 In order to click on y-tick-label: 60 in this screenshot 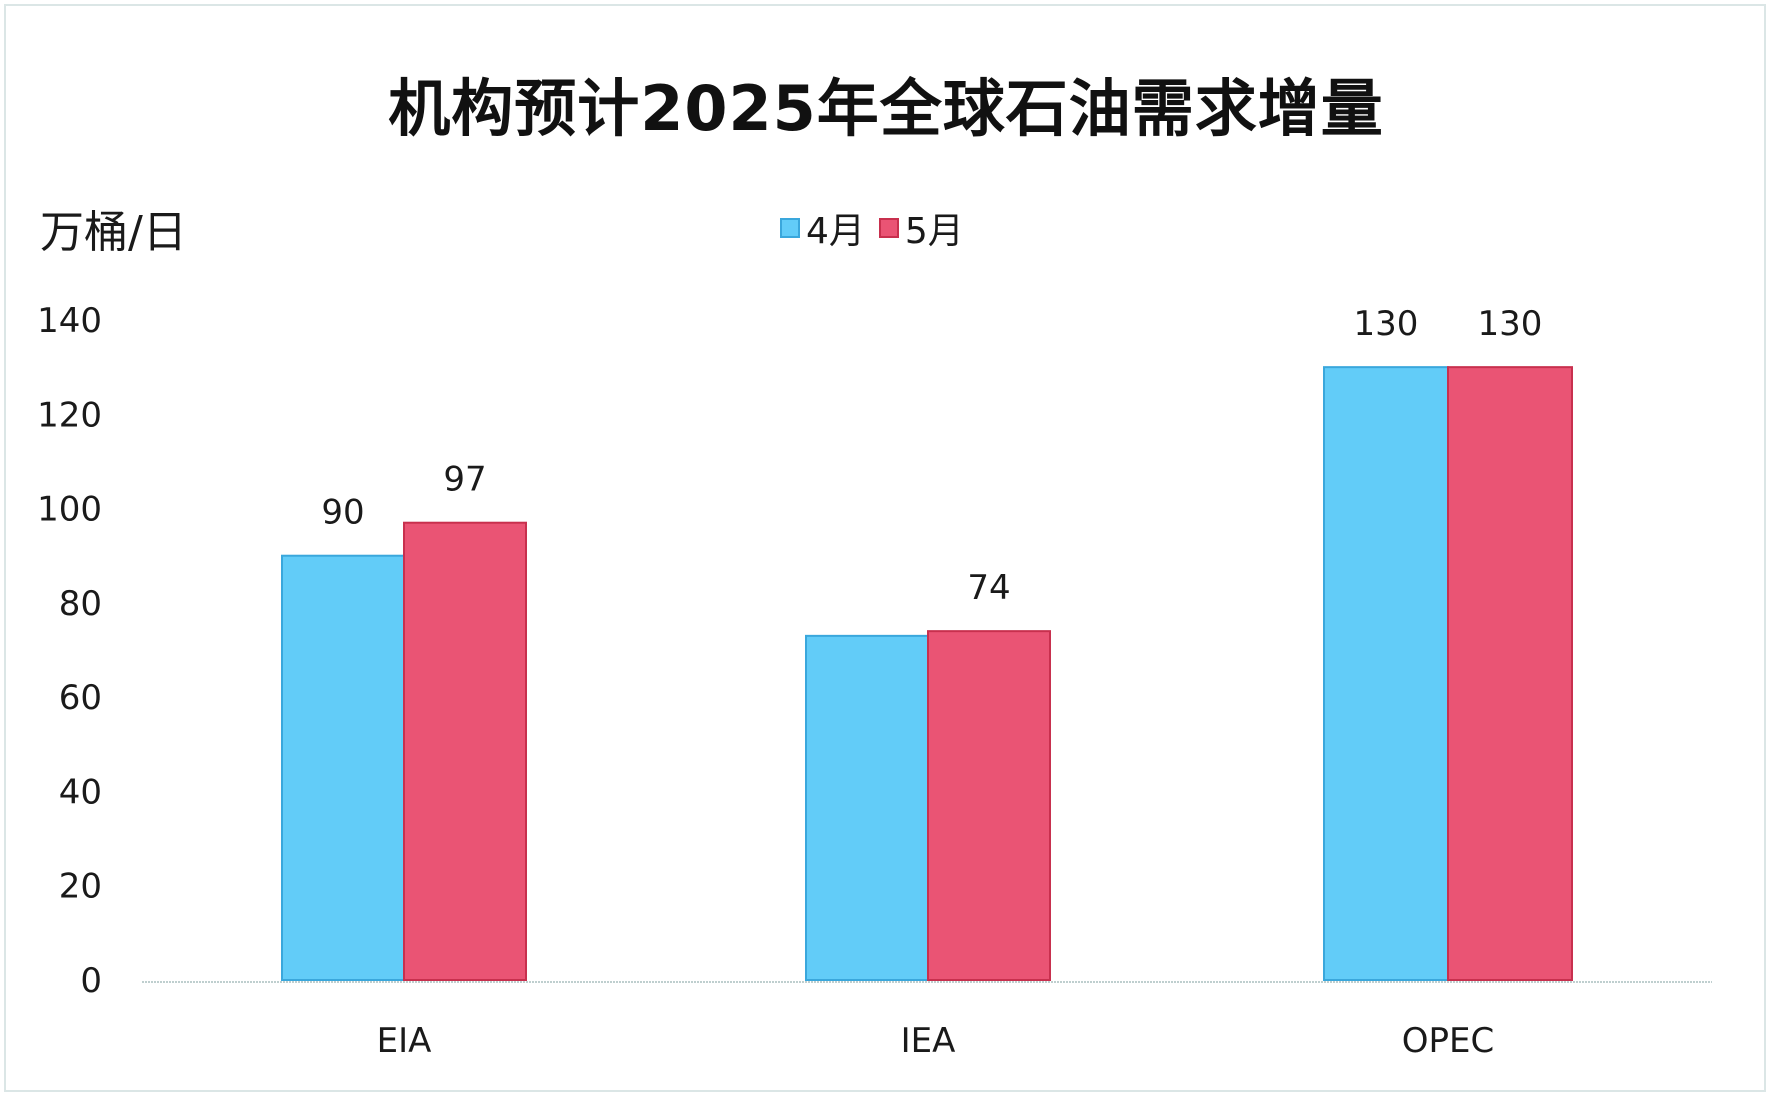, I will do `click(80, 698)`.